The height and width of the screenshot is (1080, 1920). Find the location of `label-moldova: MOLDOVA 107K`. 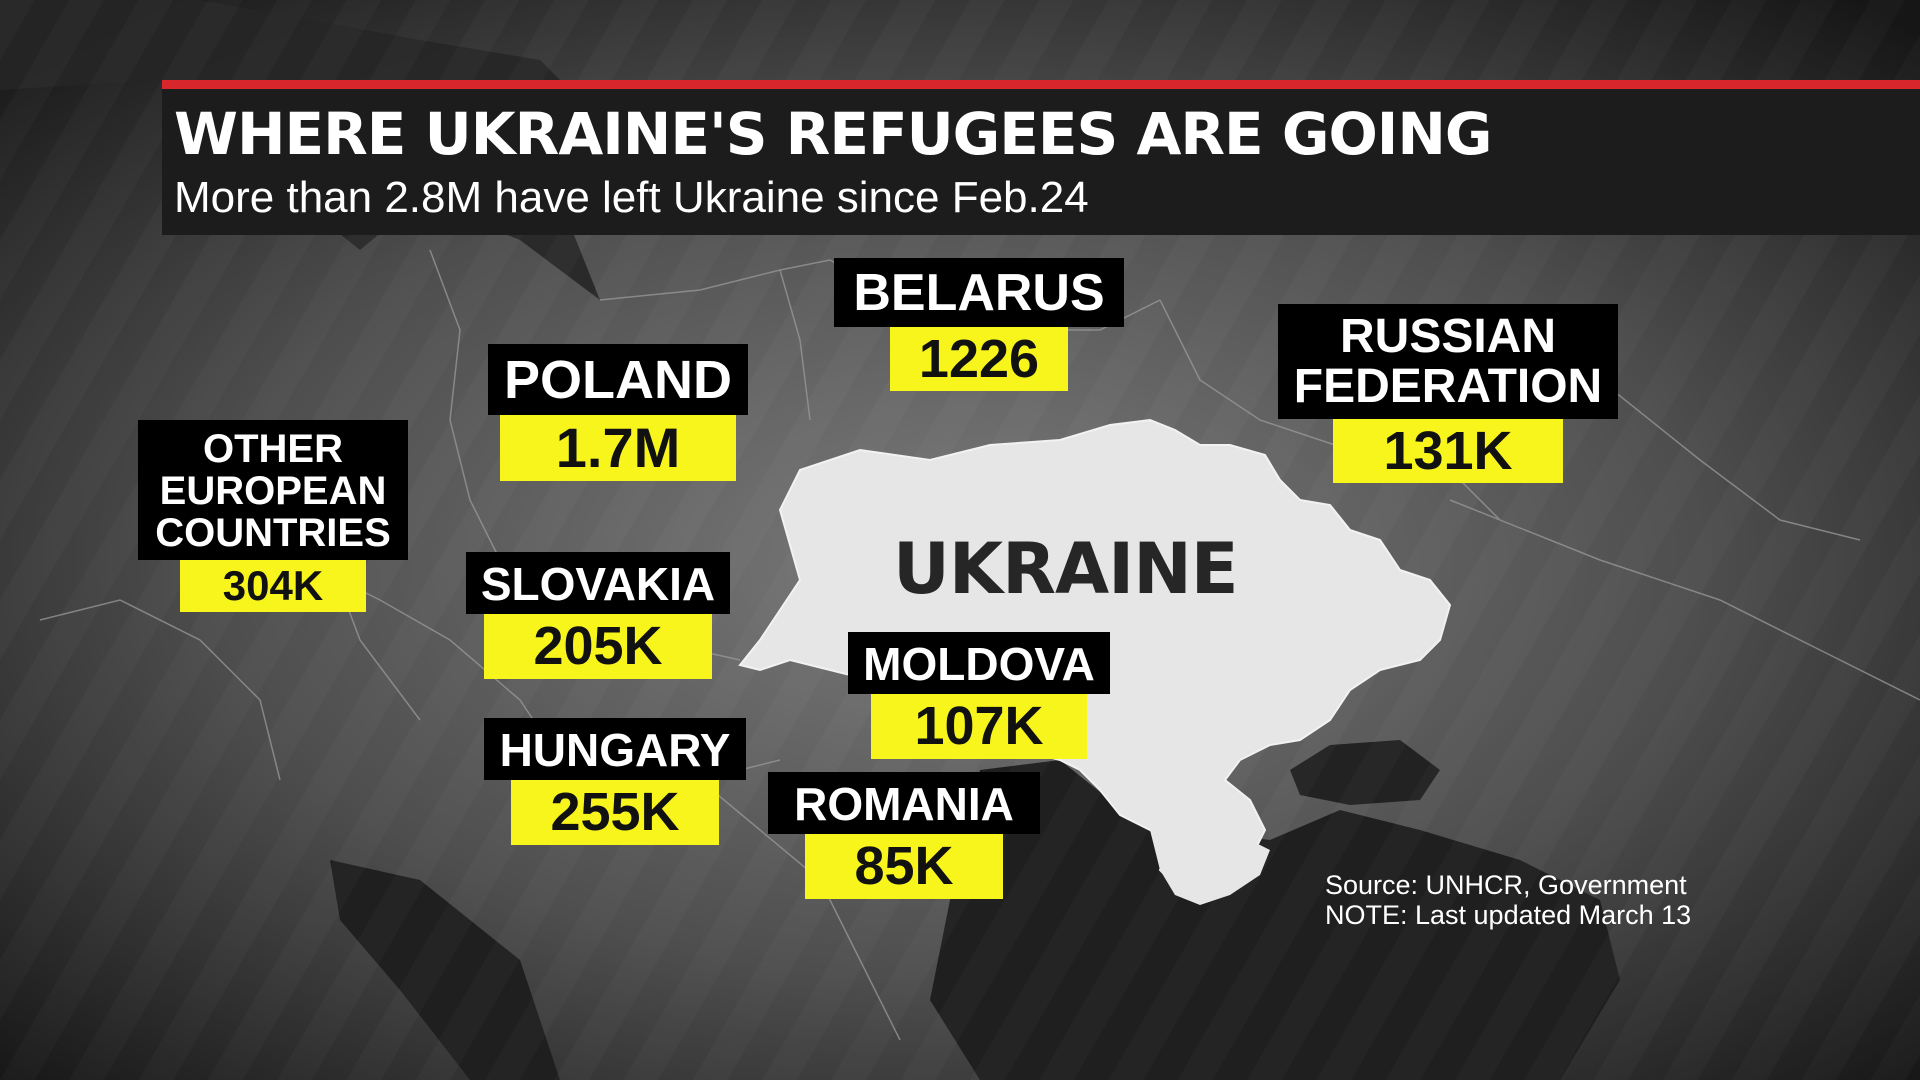

label-moldova: MOLDOVA 107K is located at coordinates (979, 695).